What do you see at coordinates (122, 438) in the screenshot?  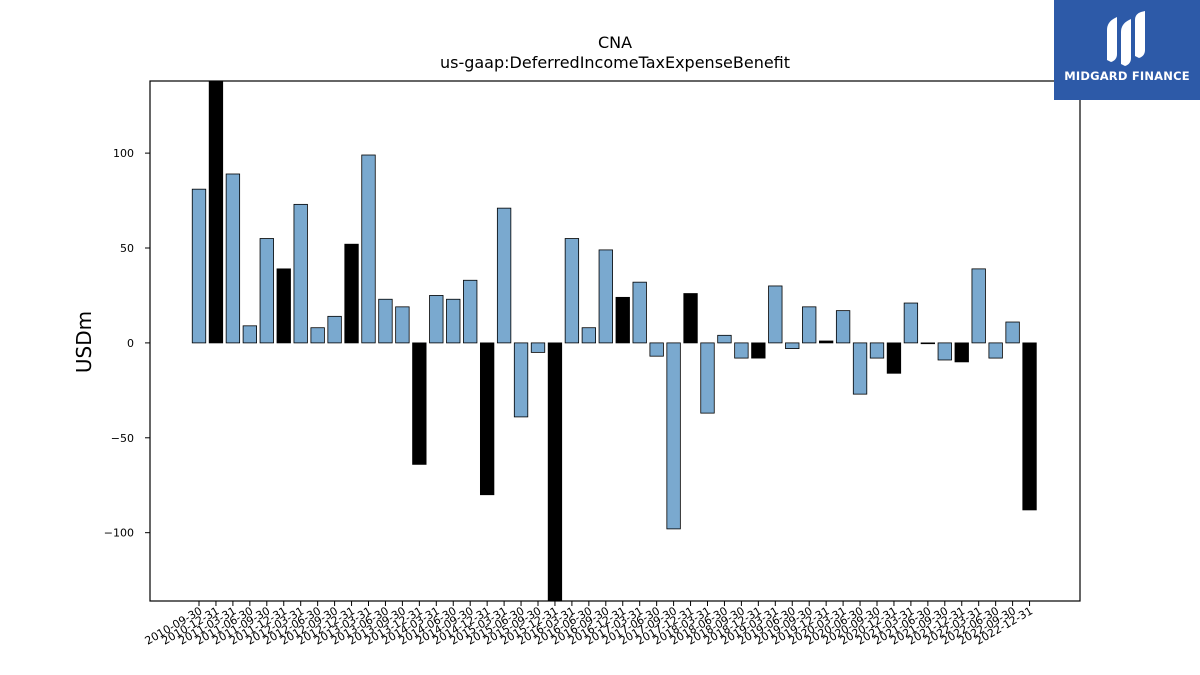 I see `y-tick-label: −50` at bounding box center [122, 438].